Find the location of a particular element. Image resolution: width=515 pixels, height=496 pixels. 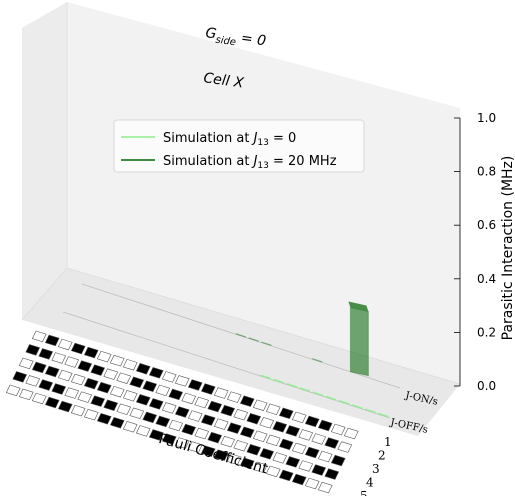

z-tick-label: 0.8 is located at coordinates (486, 172).